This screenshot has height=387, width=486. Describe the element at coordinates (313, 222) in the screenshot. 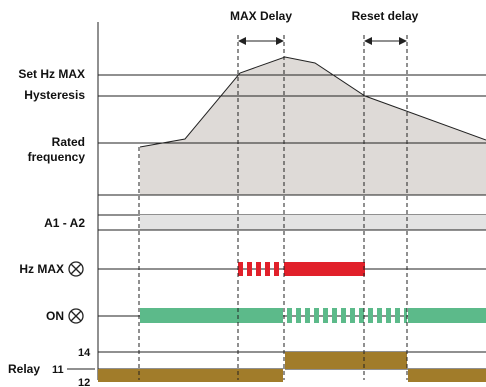

I see `a1-a2-bar` at that location.